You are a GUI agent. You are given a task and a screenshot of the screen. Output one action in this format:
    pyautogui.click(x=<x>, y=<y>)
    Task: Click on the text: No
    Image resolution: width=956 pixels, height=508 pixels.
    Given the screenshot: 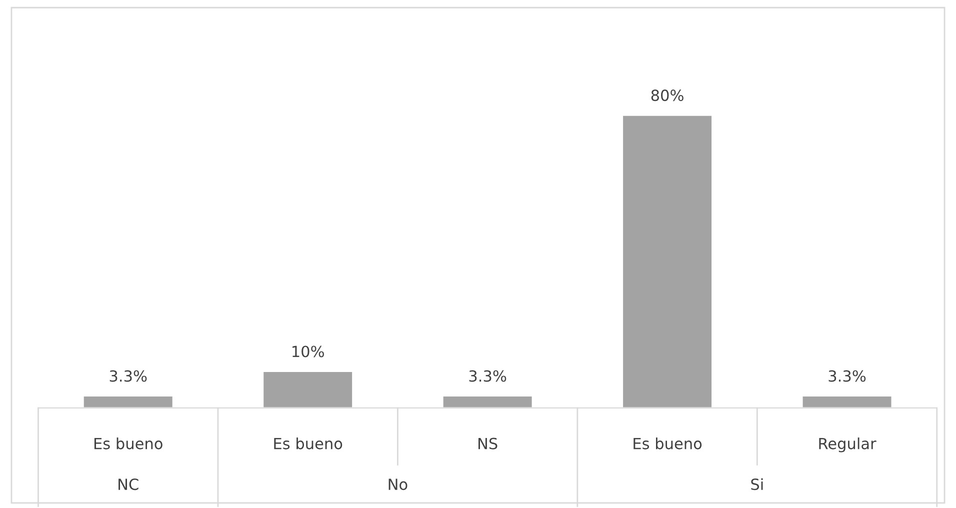 What is the action you would take?
    pyautogui.click(x=398, y=484)
    